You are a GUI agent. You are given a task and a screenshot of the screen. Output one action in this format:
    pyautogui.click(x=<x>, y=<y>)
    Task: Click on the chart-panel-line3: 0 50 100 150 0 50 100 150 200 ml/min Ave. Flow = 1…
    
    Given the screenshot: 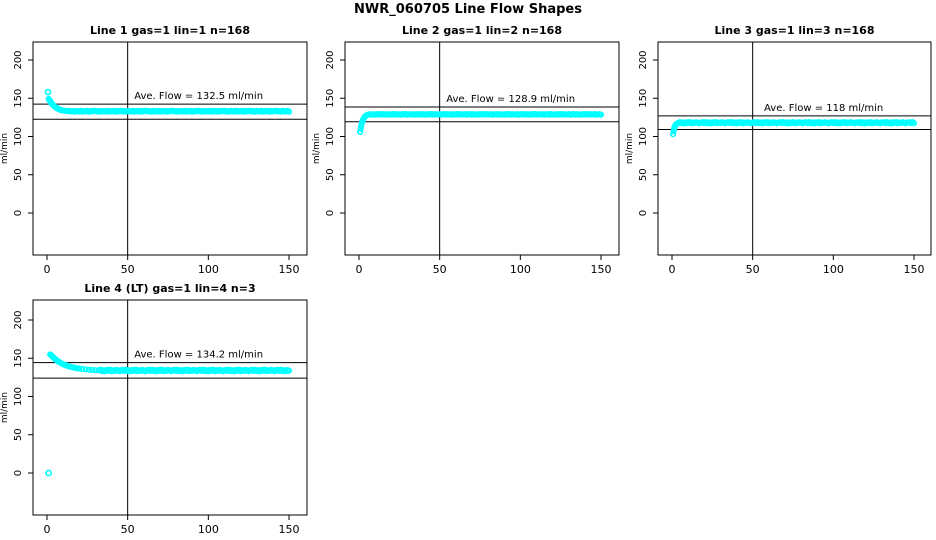 What is the action you would take?
    pyautogui.click(x=778, y=158)
    